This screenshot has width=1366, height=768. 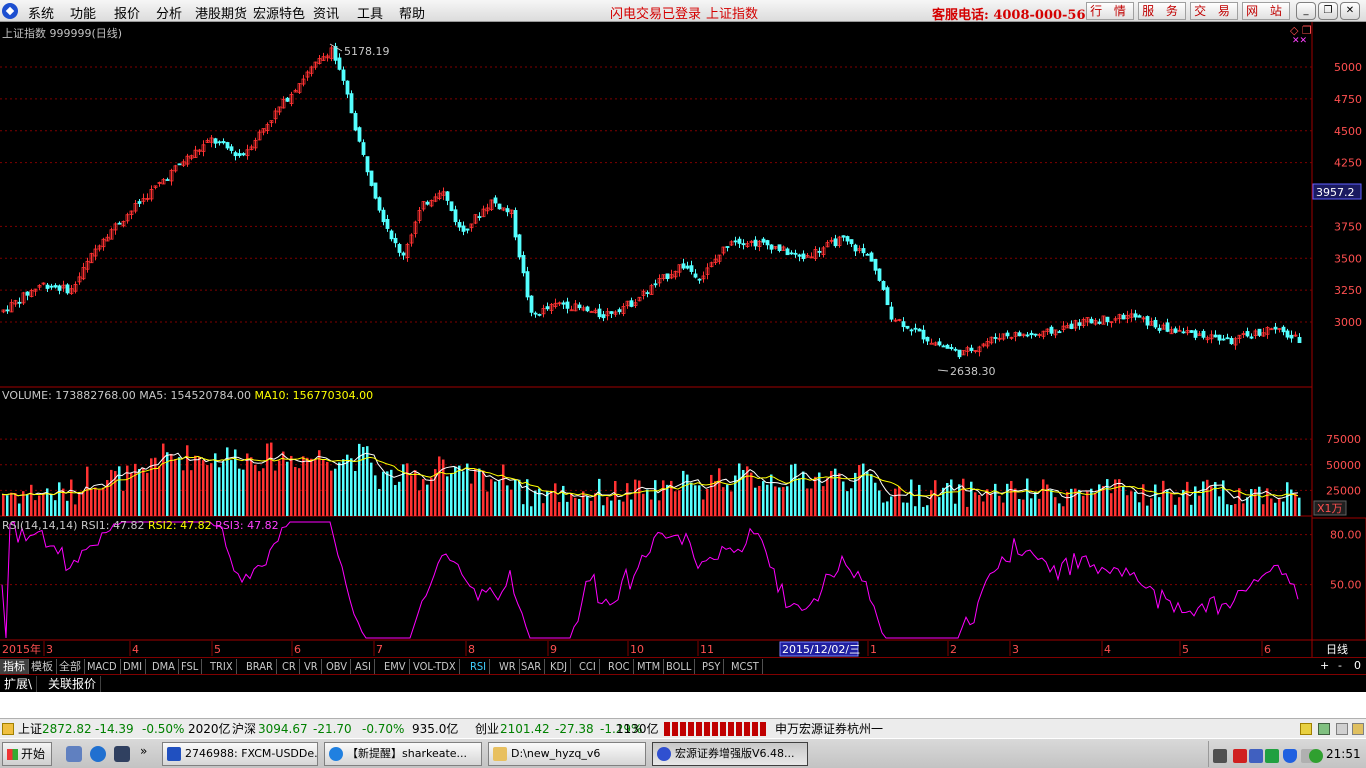 I want to click on menu-tools: 工具, so click(x=370, y=14).